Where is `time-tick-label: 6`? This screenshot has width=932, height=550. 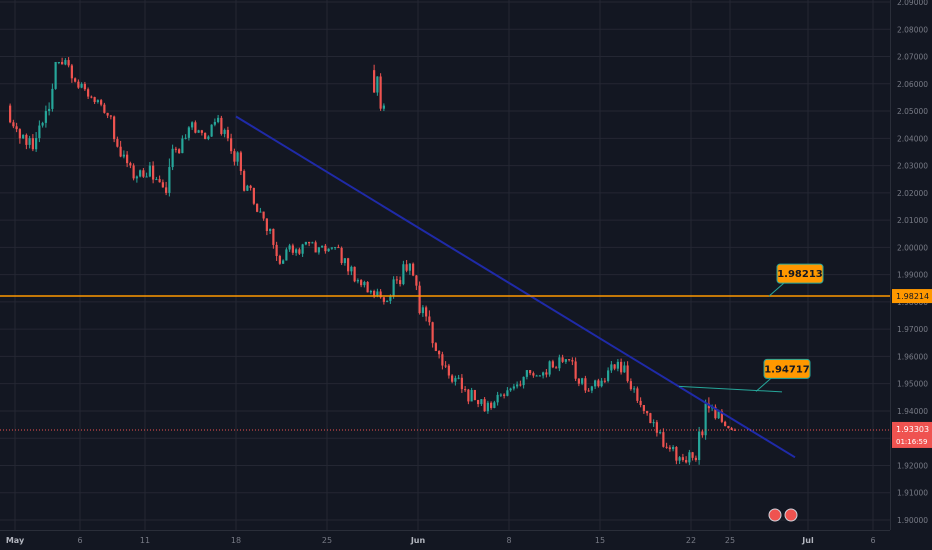
time-tick-label: 6 is located at coordinates (872, 540).